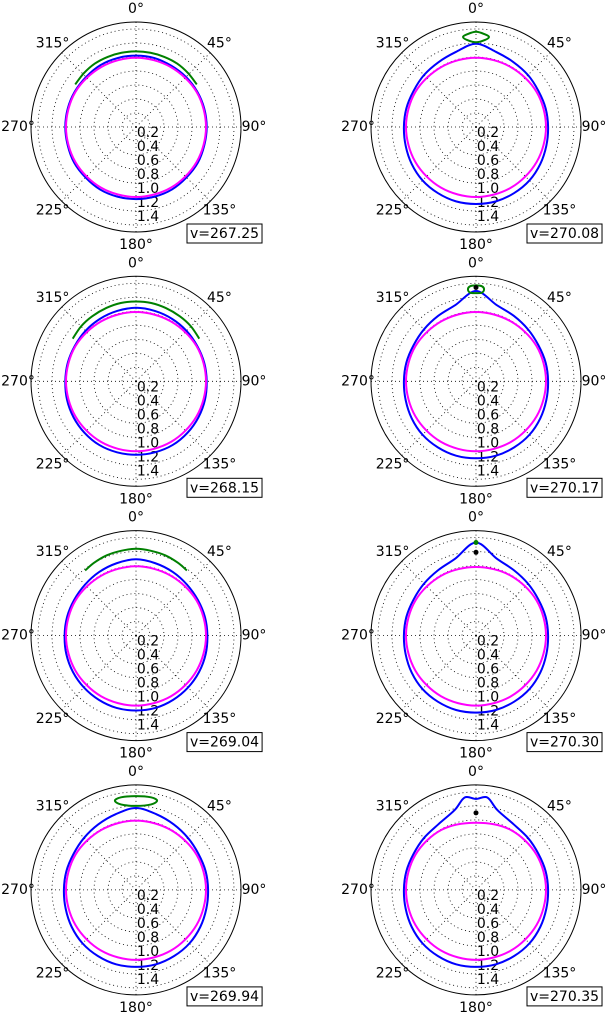 Image resolution: width=612 pixels, height=1016 pixels. What do you see at coordinates (224, 488) in the screenshot?
I see `annotation: v=268.15` at bounding box center [224, 488].